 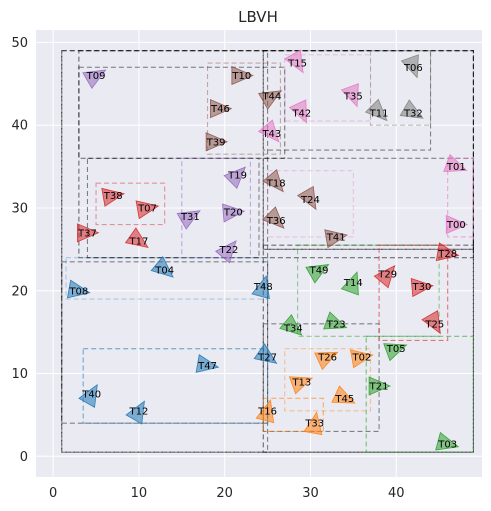 I want to click on x-tick-label: 0, so click(x=53, y=493).